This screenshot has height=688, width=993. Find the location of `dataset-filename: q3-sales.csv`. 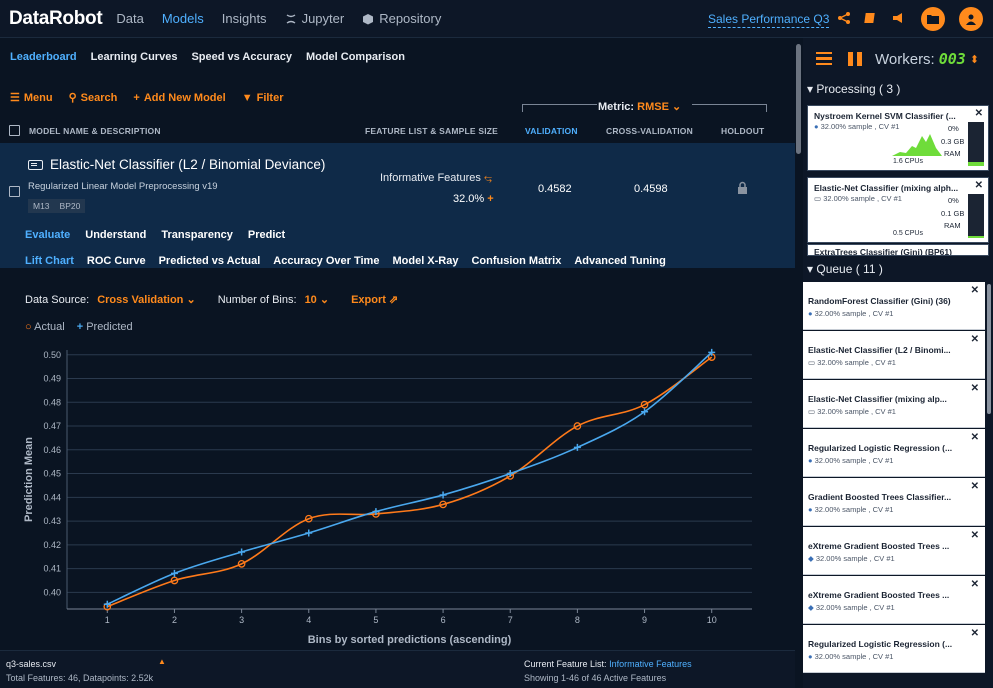

dataset-filename: q3-sales.csv is located at coordinates (31, 664).